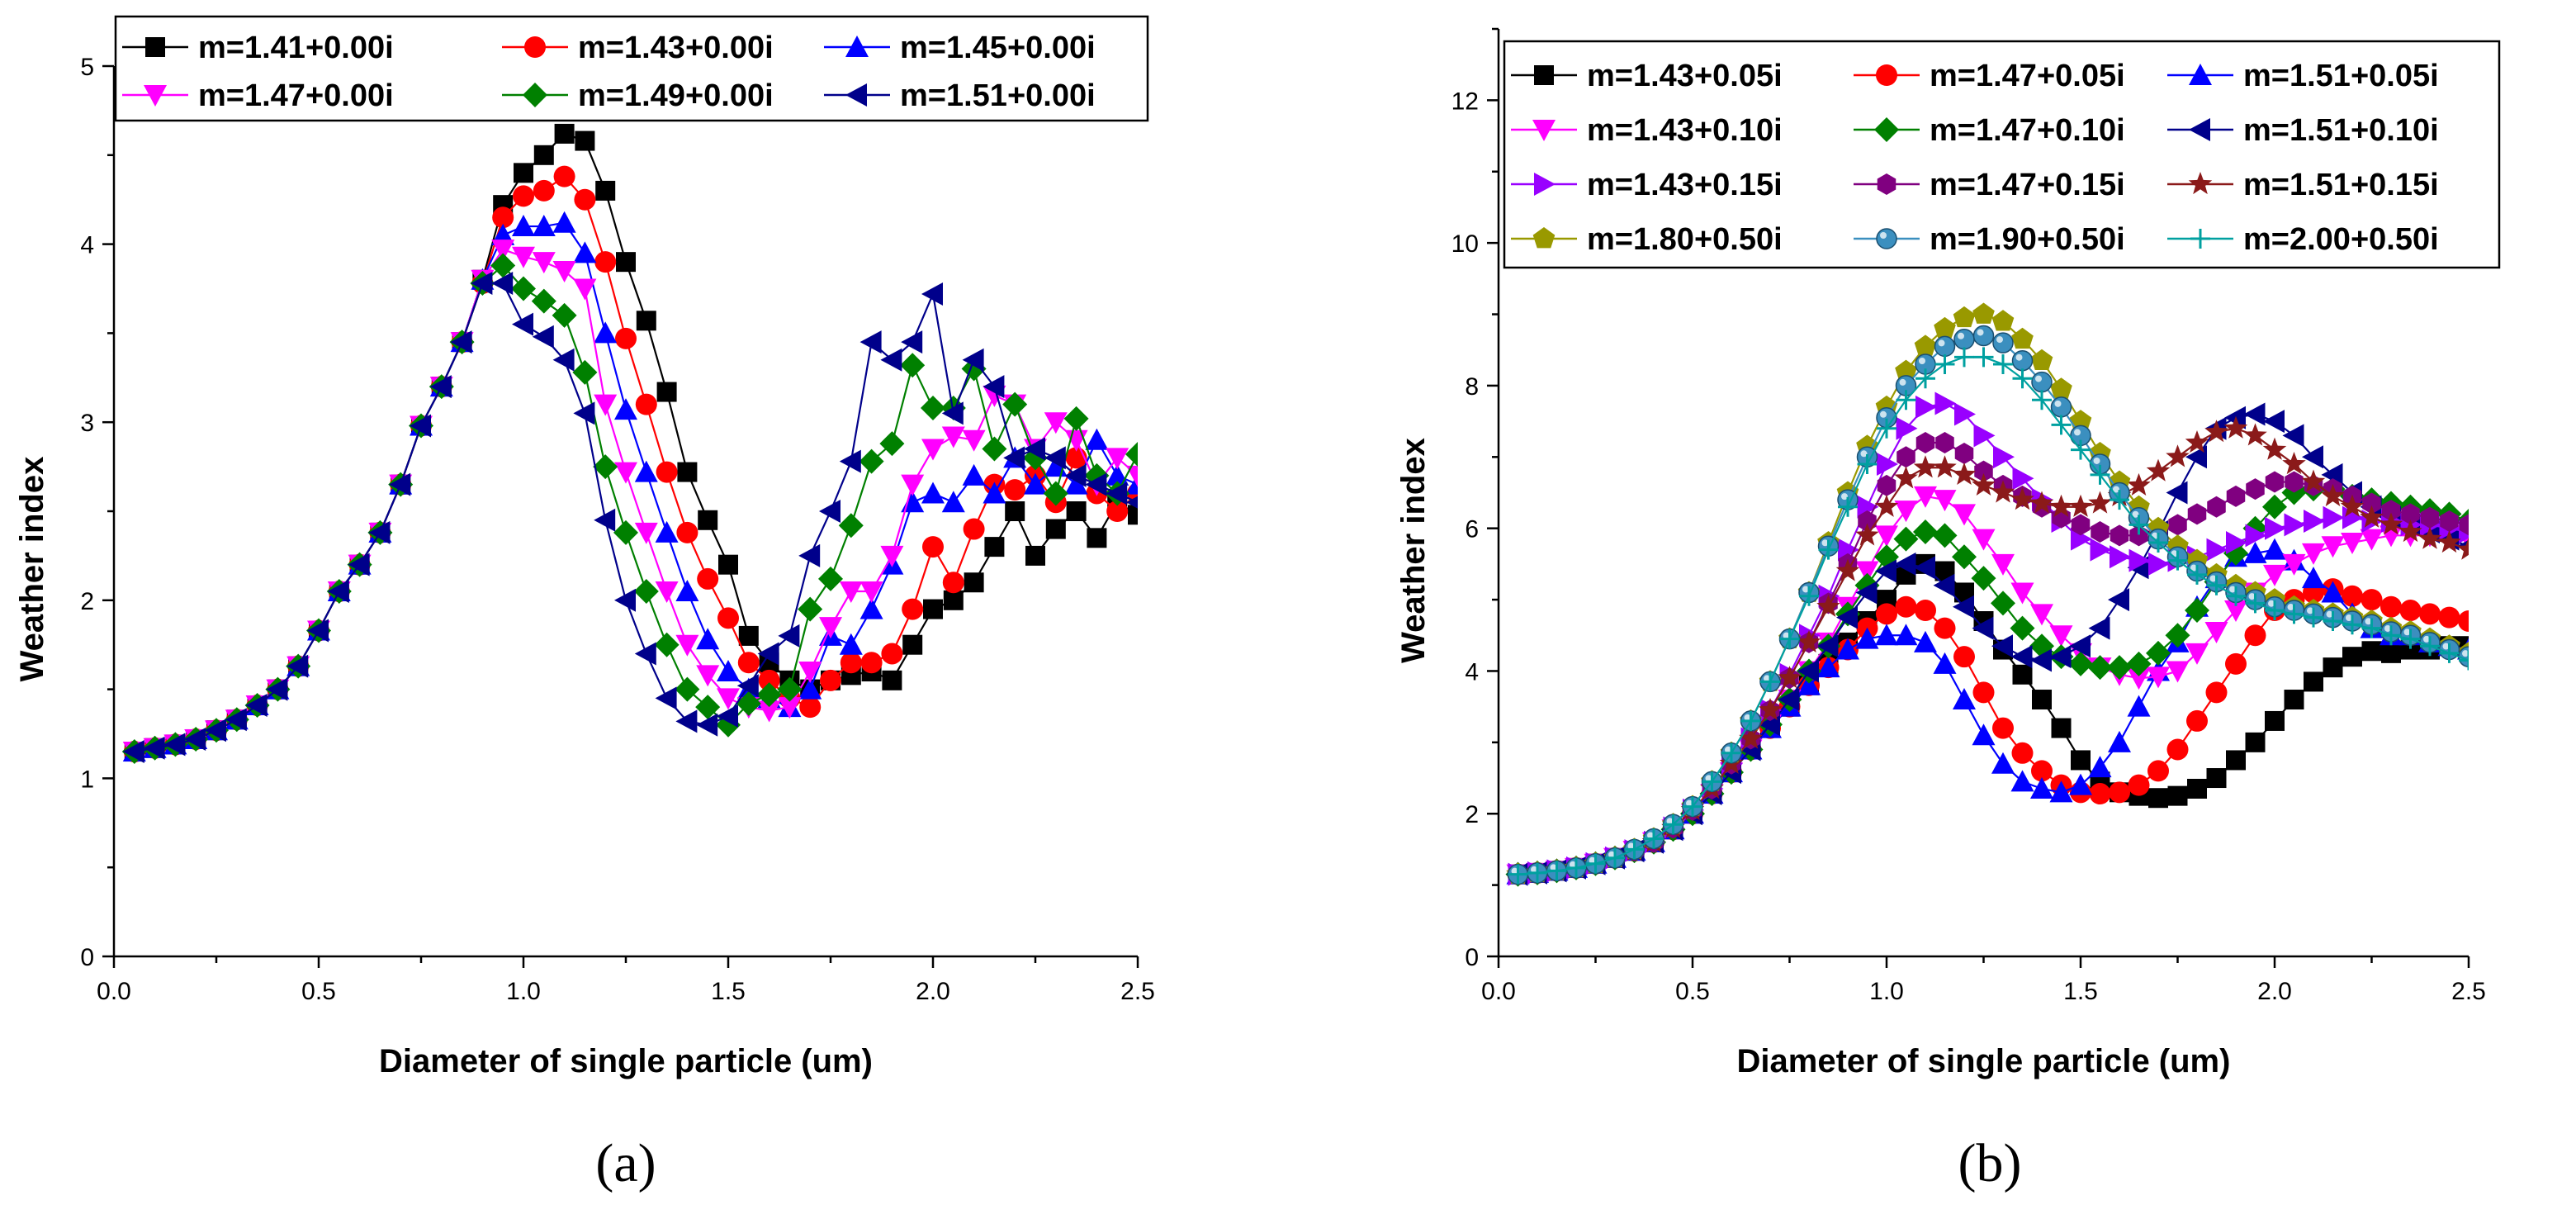  Describe the element at coordinates (258, 95) in the screenshot. I see `legend-item: m=1.47+0.00i` at that location.